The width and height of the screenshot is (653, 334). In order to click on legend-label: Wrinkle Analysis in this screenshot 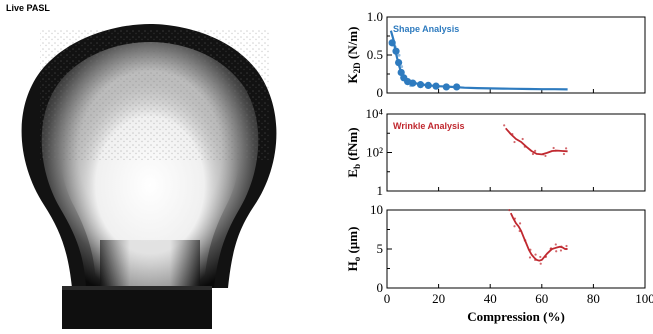, I will do `click(429, 126)`.